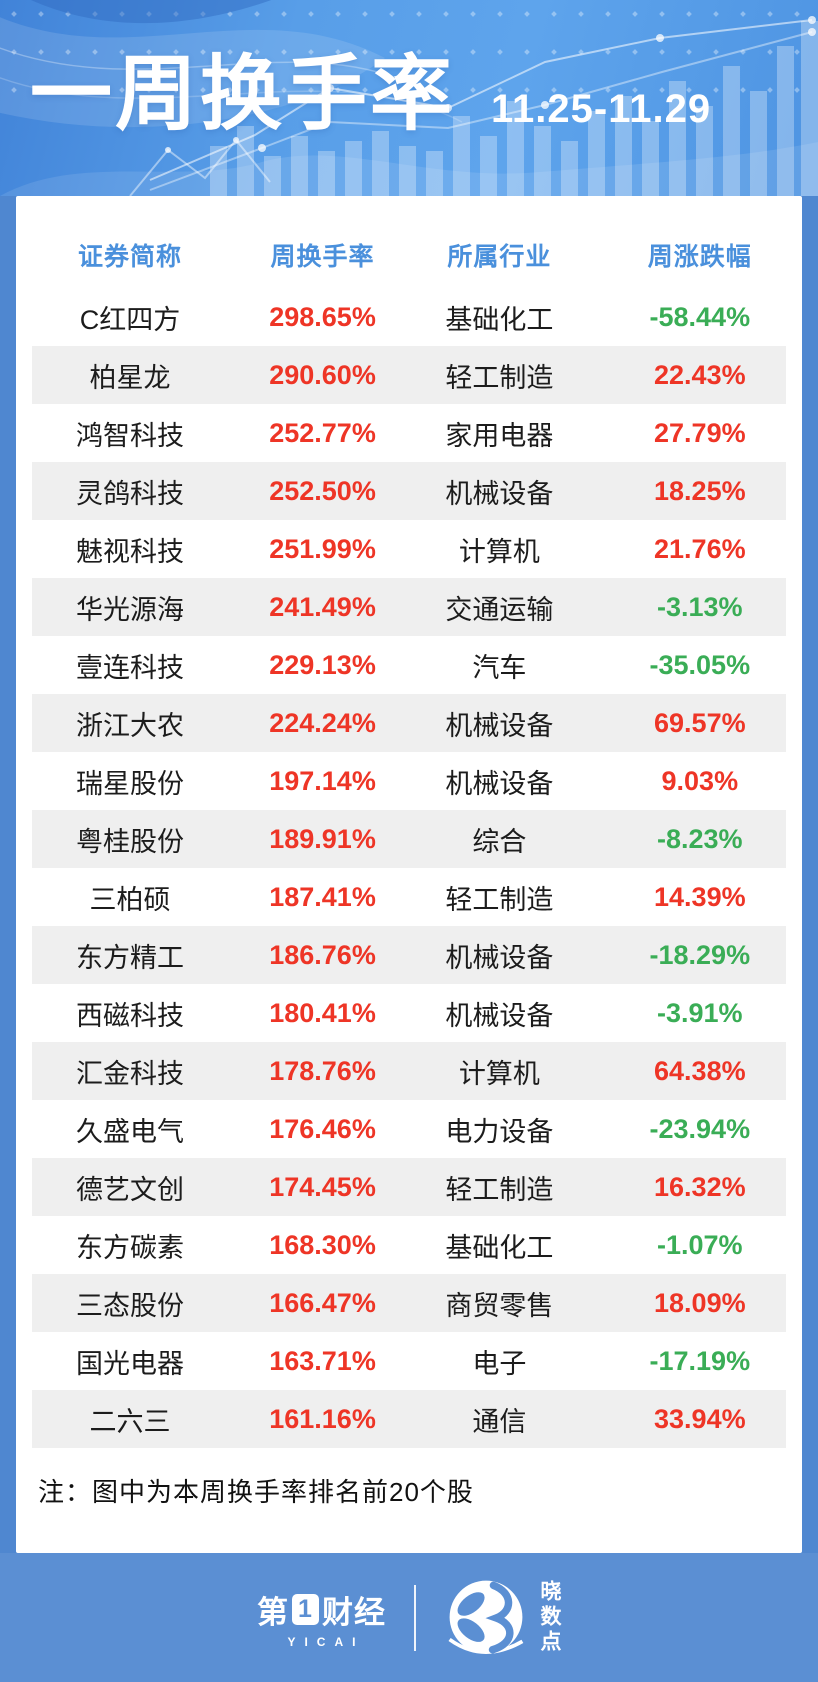 This screenshot has width=818, height=1682. I want to click on table-cell-change: -3.13%, so click(700, 606).